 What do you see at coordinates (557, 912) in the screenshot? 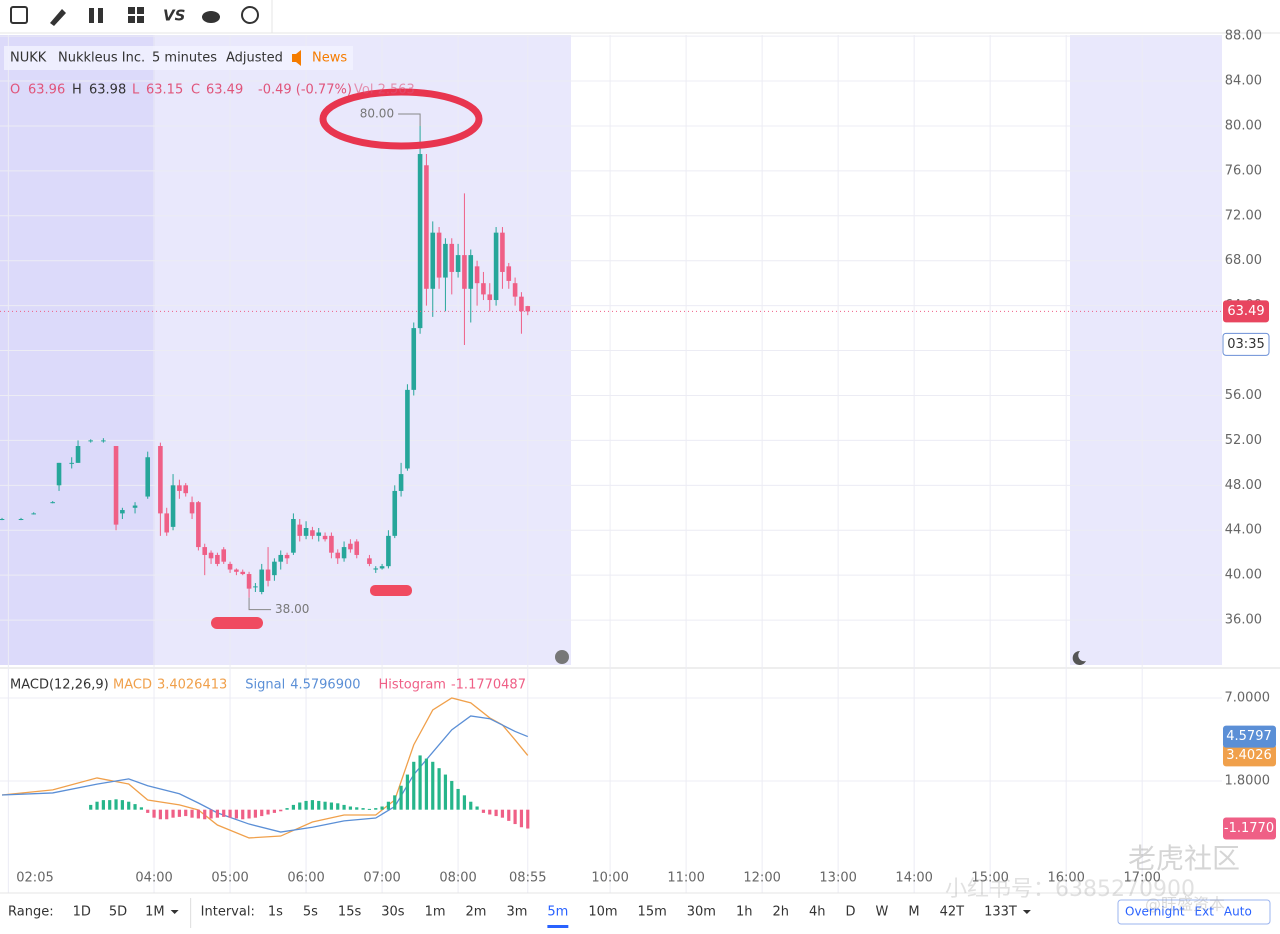
I see `interval-button: 5m` at bounding box center [557, 912].